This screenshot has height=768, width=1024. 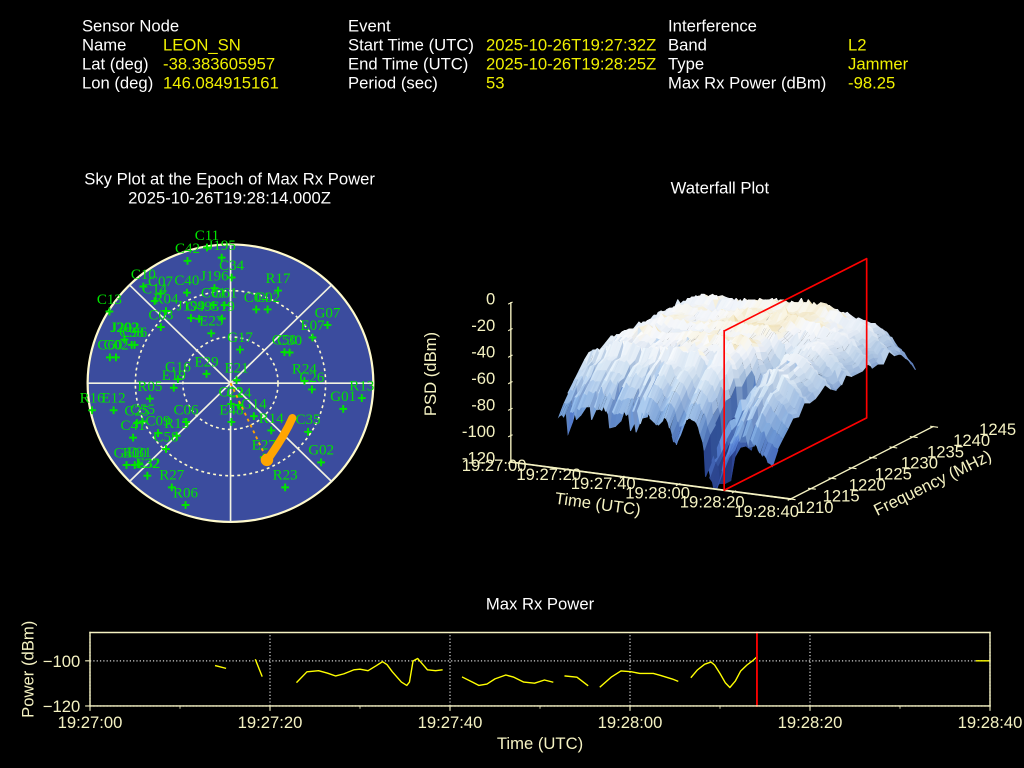 What do you see at coordinates (211, 322) in the screenshot?
I see `svg-text: E23` at bounding box center [211, 322].